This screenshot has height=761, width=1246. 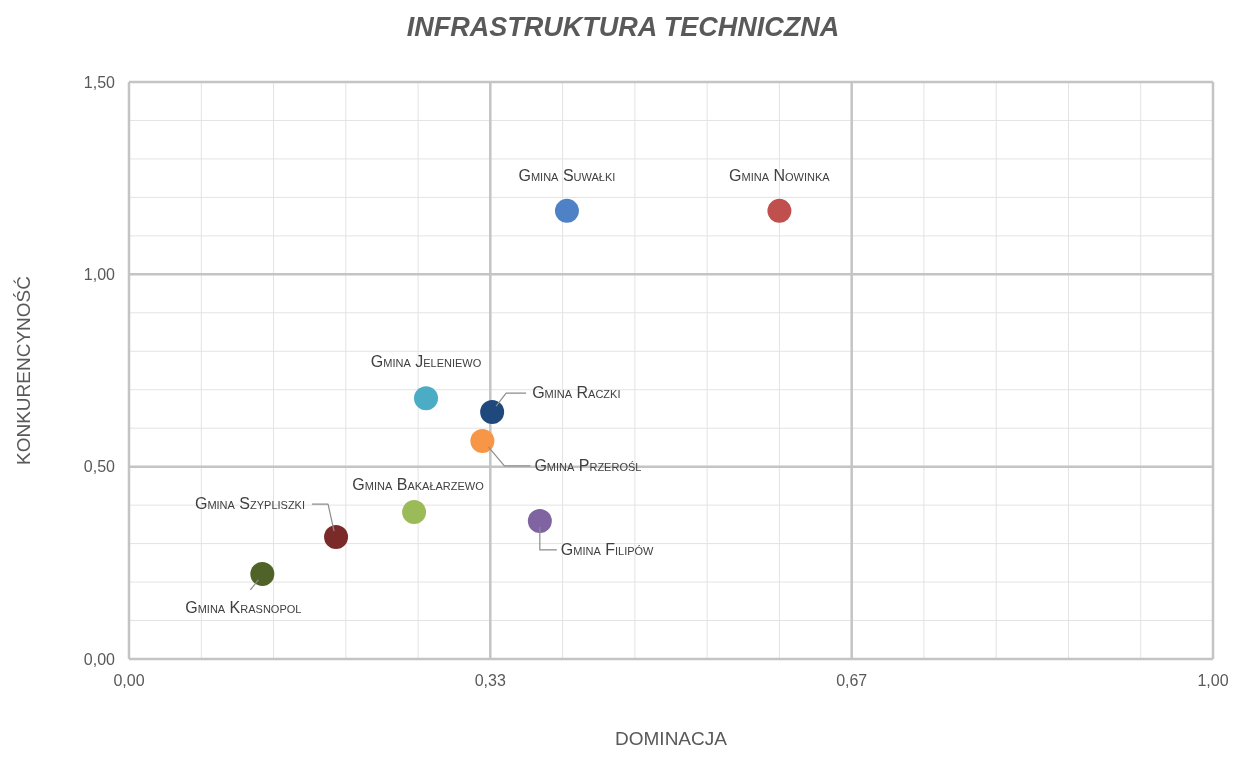 What do you see at coordinates (780, 175) in the screenshot?
I see `series-label: Gmina Nowinka` at bounding box center [780, 175].